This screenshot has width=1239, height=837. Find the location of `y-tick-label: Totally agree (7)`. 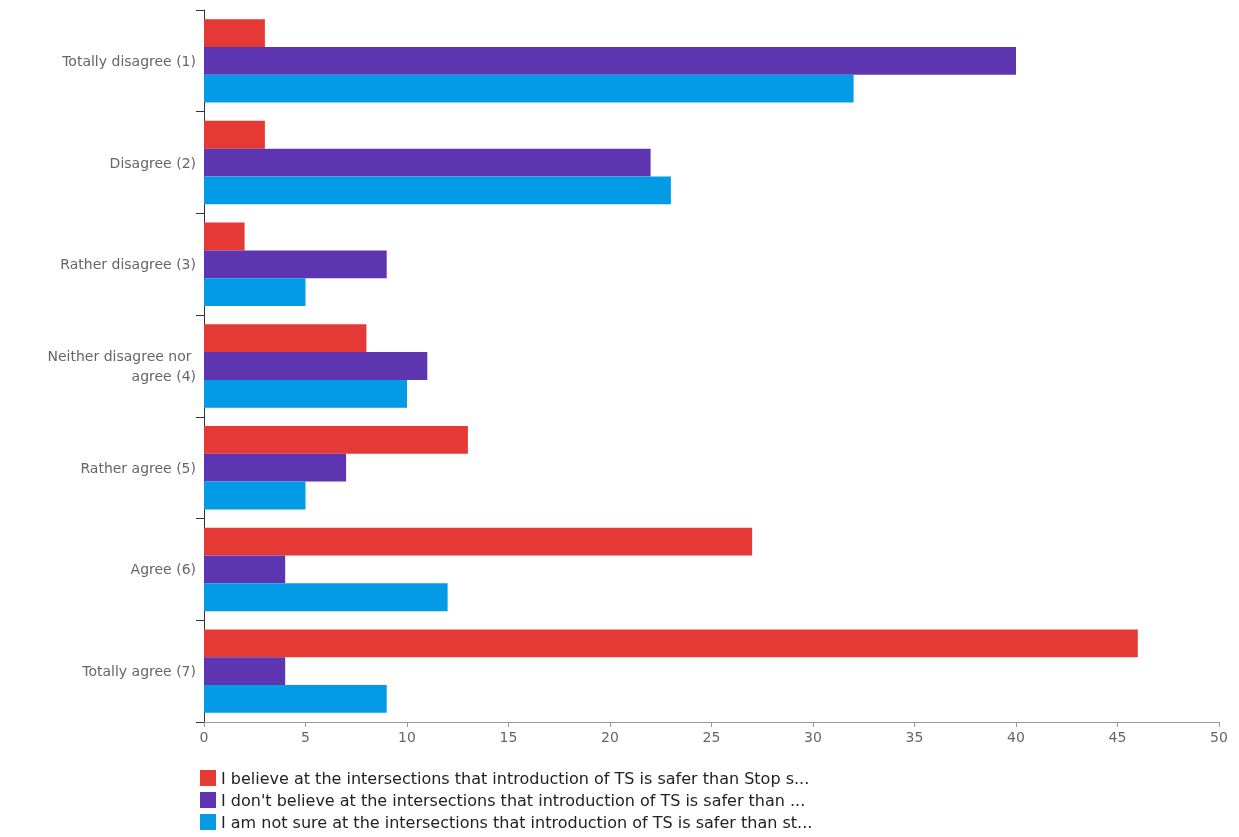

y-tick-label: Totally agree (7) is located at coordinates (138, 671).